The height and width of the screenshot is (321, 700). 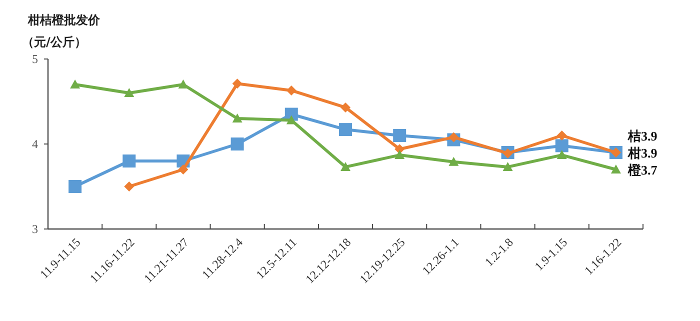 I want to click on y-tick-label: 4, so click(x=35, y=144).